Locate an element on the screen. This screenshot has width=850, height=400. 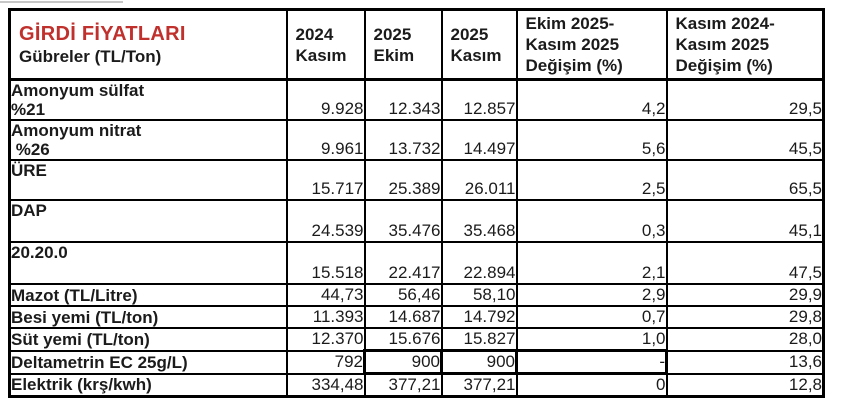
cell-label: Amonyum sülfat %21 is located at coordinates (148, 99).